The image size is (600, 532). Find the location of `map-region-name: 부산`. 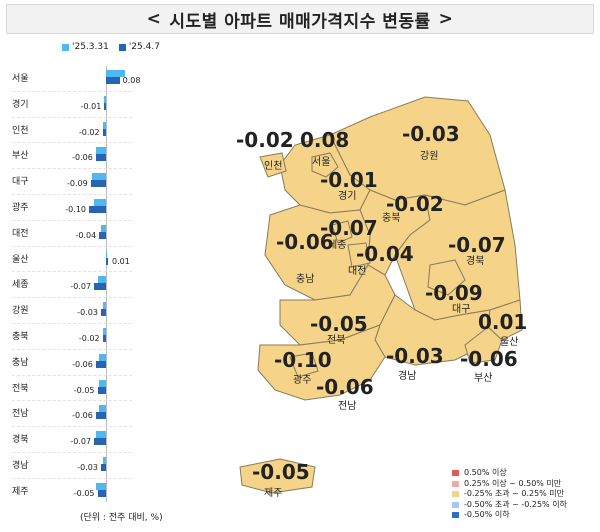

map-region-name: 부산 is located at coordinates (483, 378).